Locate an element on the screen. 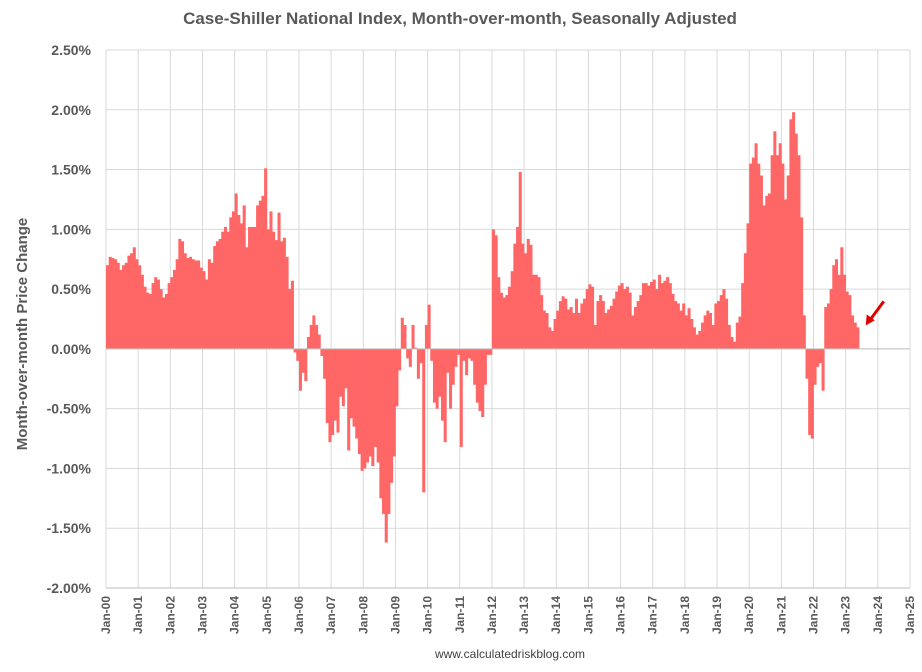 The image size is (922, 672). y-tick-label: 0.50% is located at coordinates (71, 289).